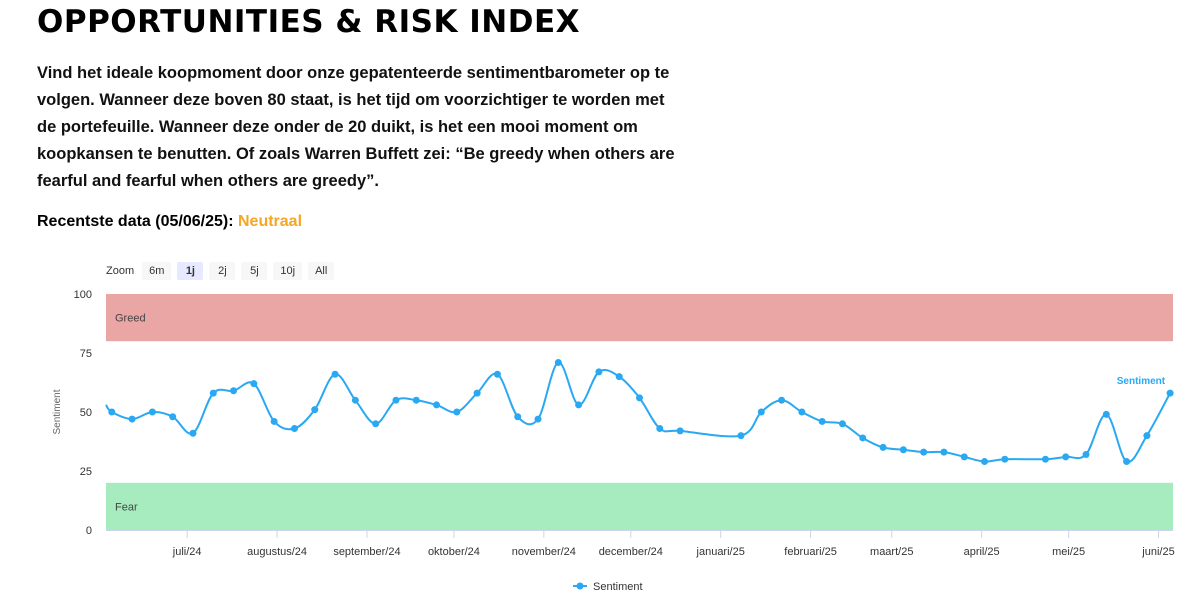 The height and width of the screenshot is (599, 1188). I want to click on latest-data-label: Recentste data (05/06/25):, so click(135, 221).